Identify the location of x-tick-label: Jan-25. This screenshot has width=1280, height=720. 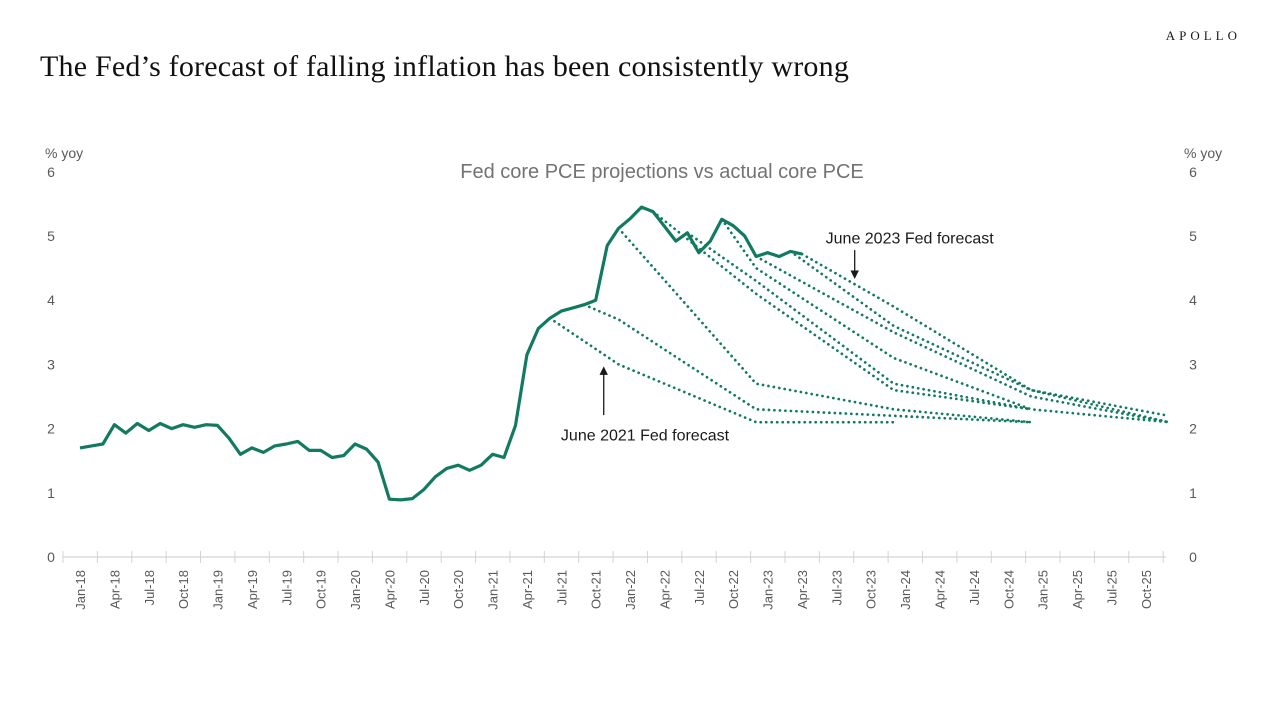
(1043, 590).